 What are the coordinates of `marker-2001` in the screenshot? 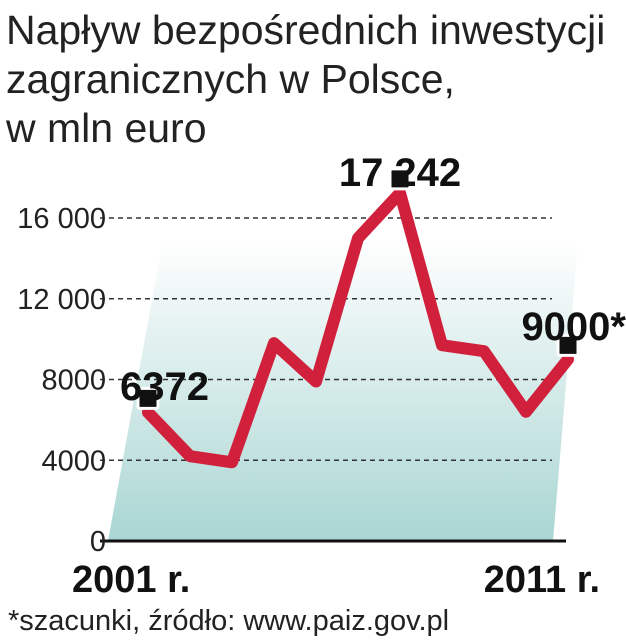 It's located at (148, 398).